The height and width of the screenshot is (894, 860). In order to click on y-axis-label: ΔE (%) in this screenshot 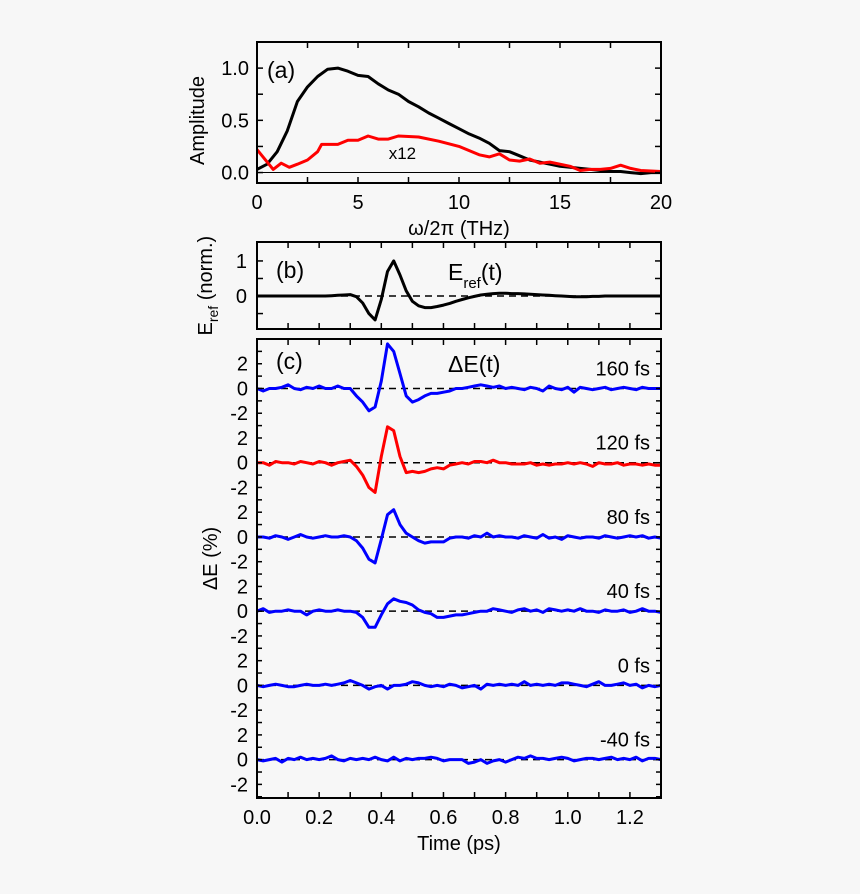, I will do `click(211, 558)`.